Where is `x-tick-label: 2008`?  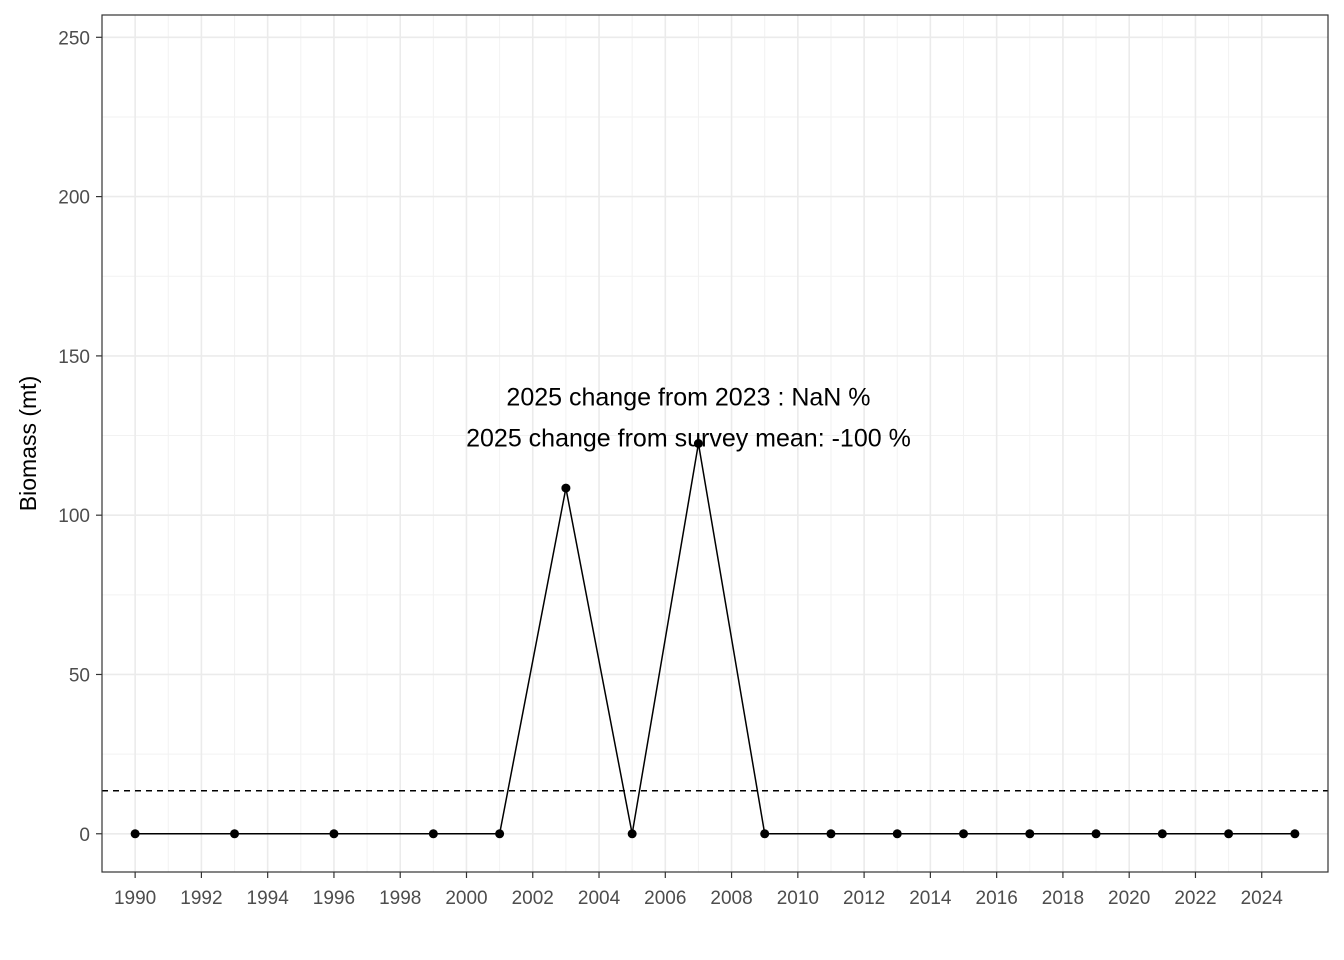
x-tick-label: 2008 is located at coordinates (731, 898).